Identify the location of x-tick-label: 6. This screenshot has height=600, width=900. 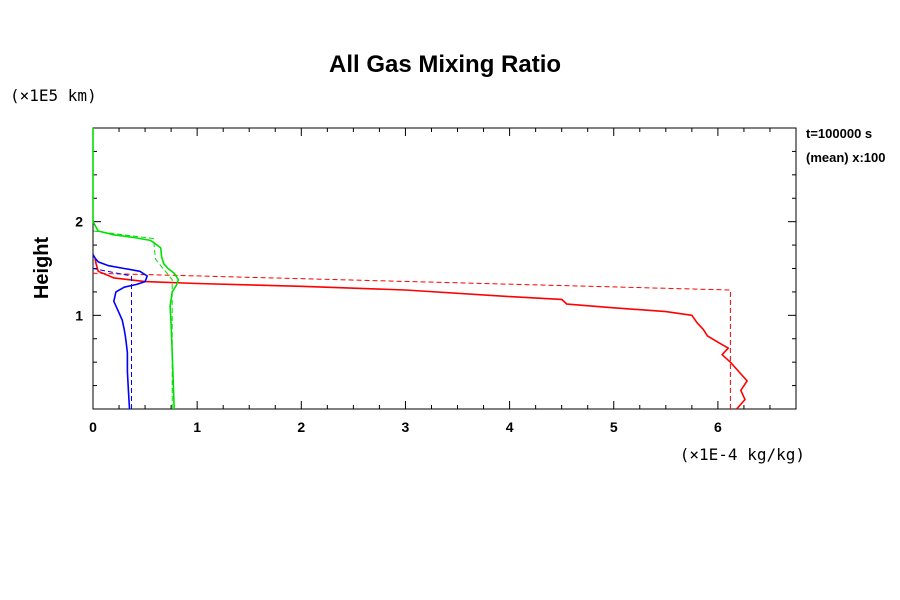
(718, 427).